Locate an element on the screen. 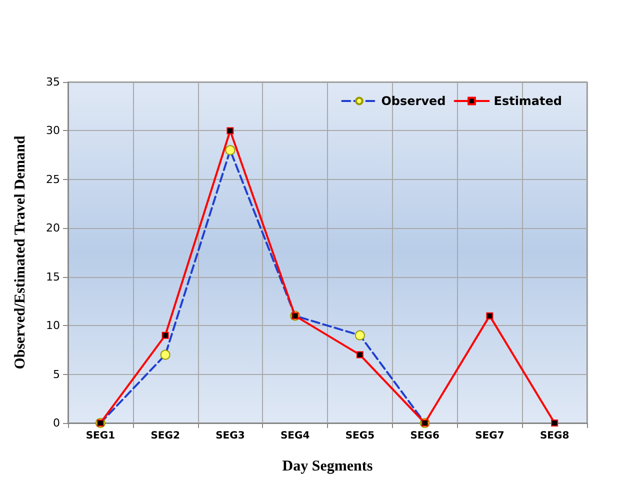  y-tick-label: 25 is located at coordinates (53, 179).